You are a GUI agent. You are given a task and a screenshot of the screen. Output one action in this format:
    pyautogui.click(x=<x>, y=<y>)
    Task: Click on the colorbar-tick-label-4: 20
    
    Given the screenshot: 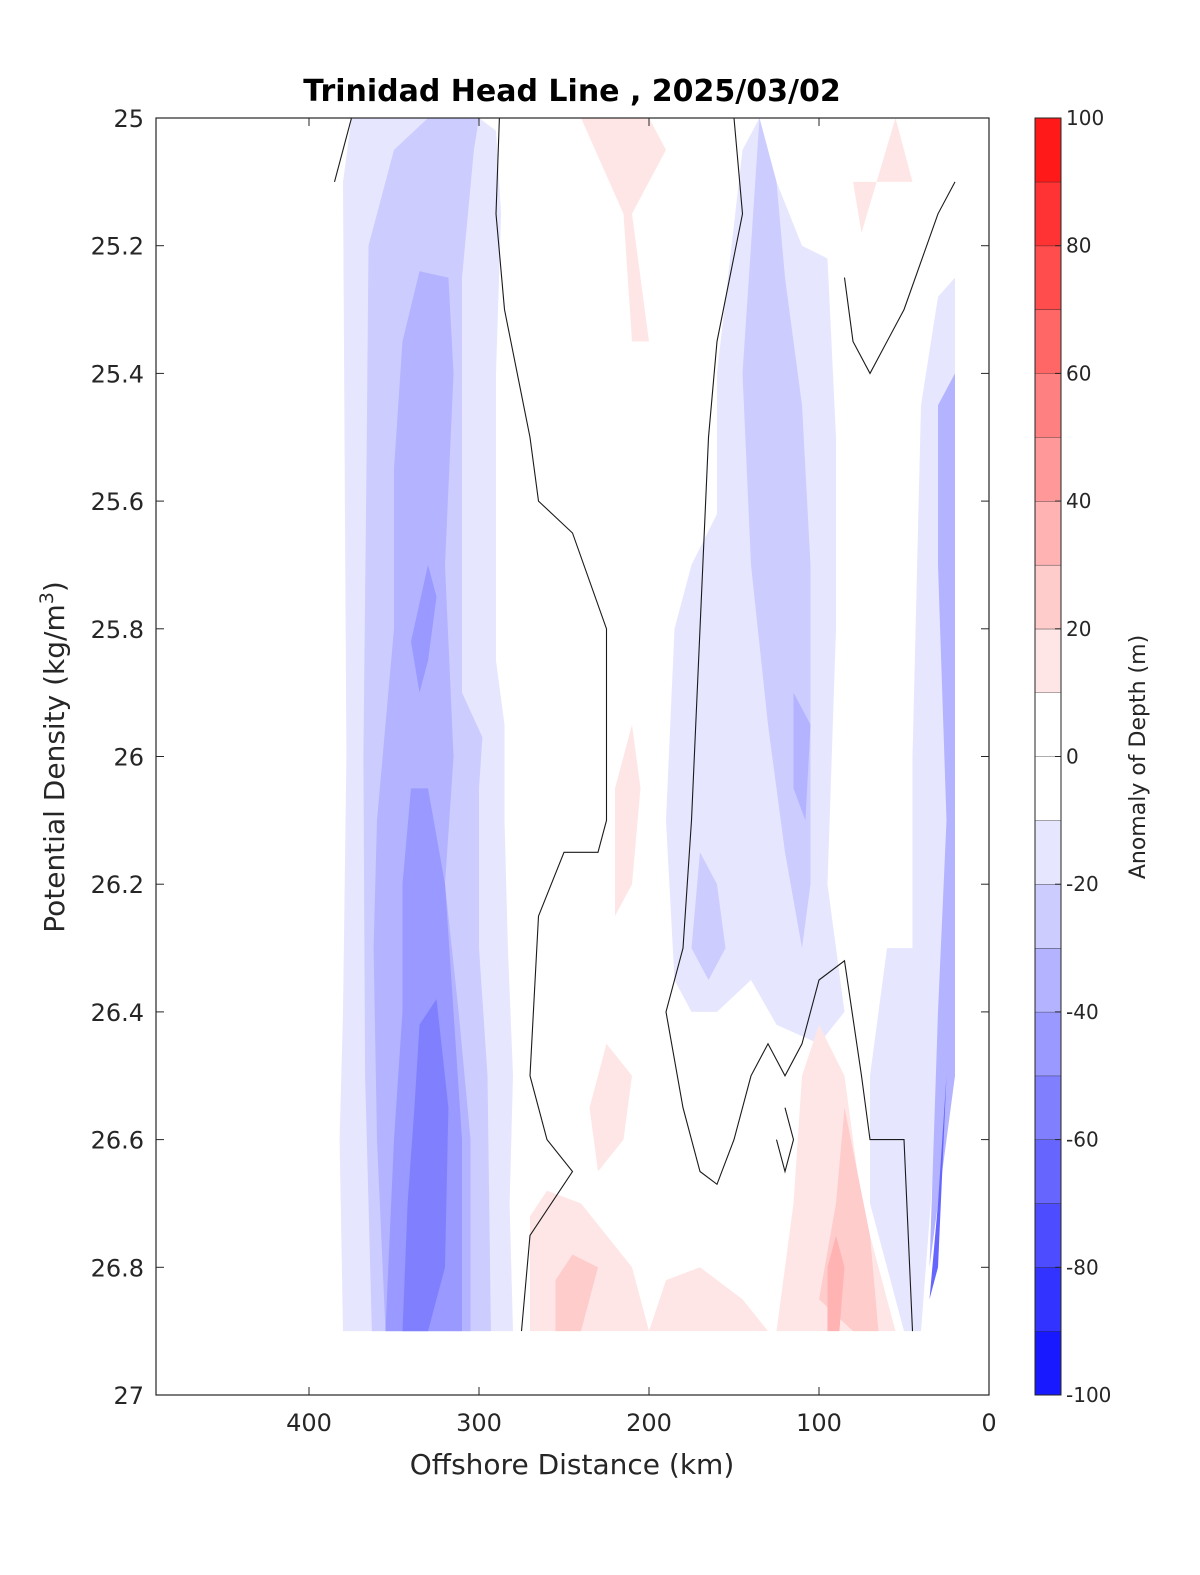 What is the action you would take?
    pyautogui.click(x=1078, y=629)
    